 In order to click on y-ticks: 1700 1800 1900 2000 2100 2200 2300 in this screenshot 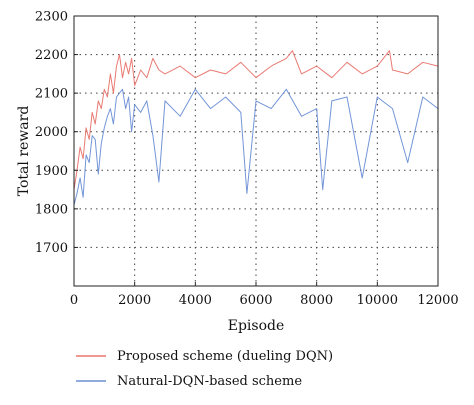, I will do `click(56, 133)`.